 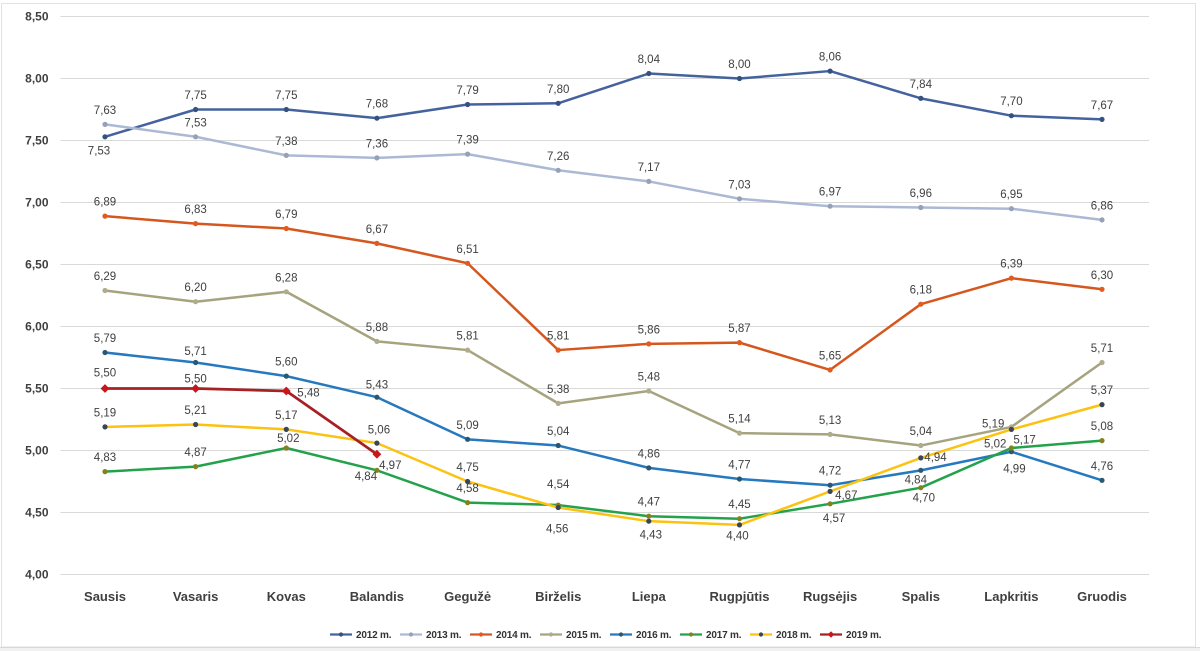 I want to click on svg-text: 2019 m., so click(x=864, y=635).